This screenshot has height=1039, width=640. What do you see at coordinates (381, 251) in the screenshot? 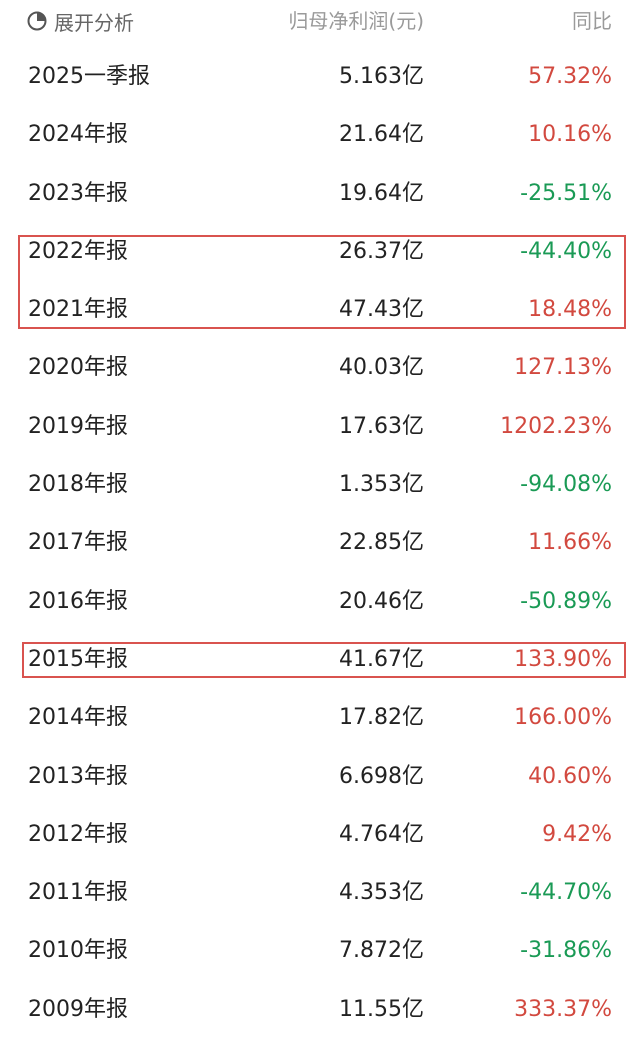
I see `net-profit-value: 26.37亿` at bounding box center [381, 251].